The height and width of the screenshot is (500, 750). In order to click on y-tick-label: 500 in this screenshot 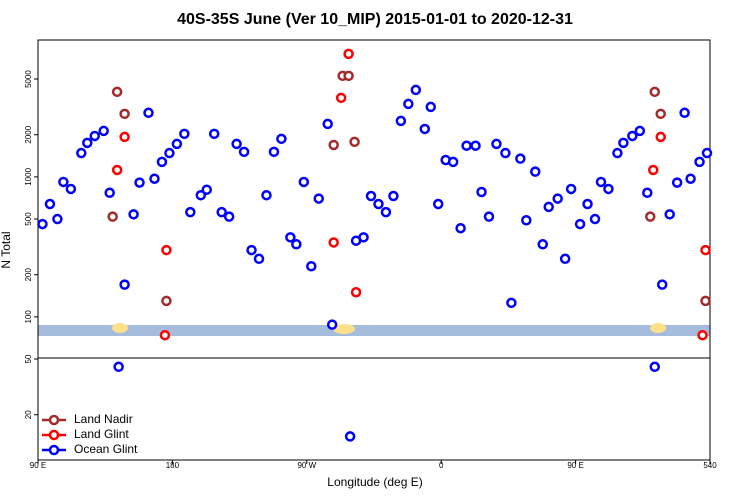, I will do `click(28, 219)`.